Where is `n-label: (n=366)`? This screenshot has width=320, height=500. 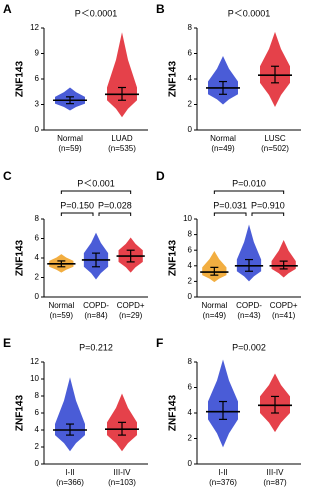
n-label: (n=366) is located at coordinates (70, 482).